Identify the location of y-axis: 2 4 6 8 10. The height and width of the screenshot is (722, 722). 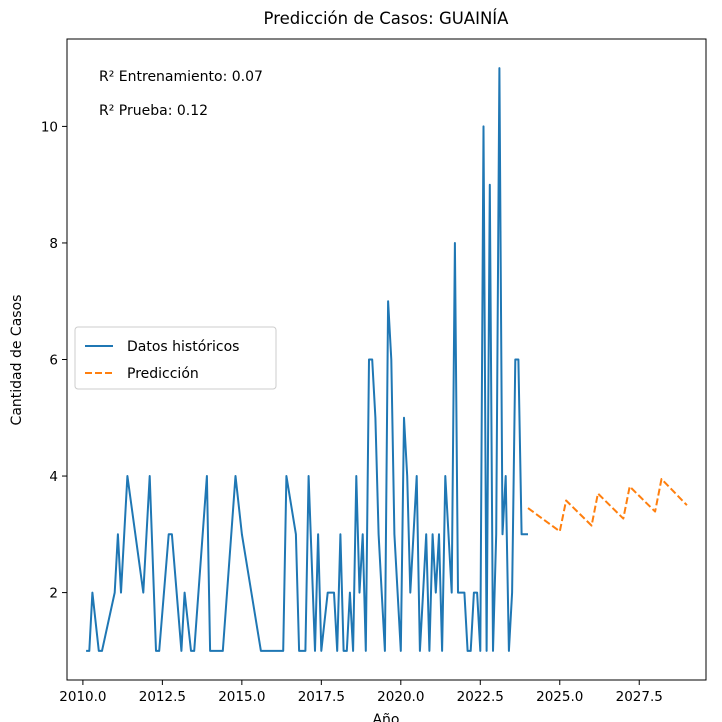
(54, 360).